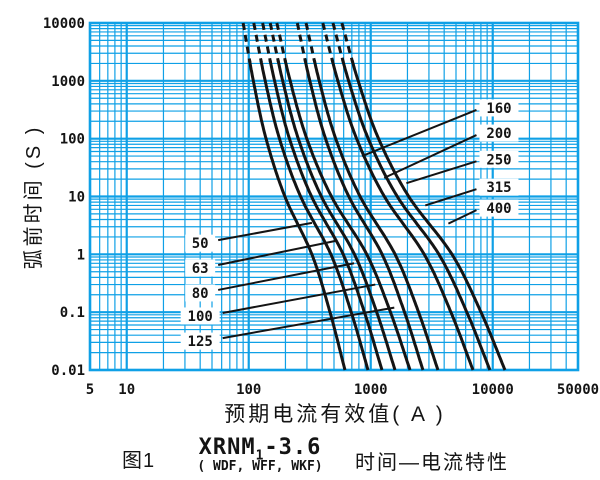 The image size is (600, 480). I want to click on model-variants: ( WDF, WFF, WKF), so click(260, 466).